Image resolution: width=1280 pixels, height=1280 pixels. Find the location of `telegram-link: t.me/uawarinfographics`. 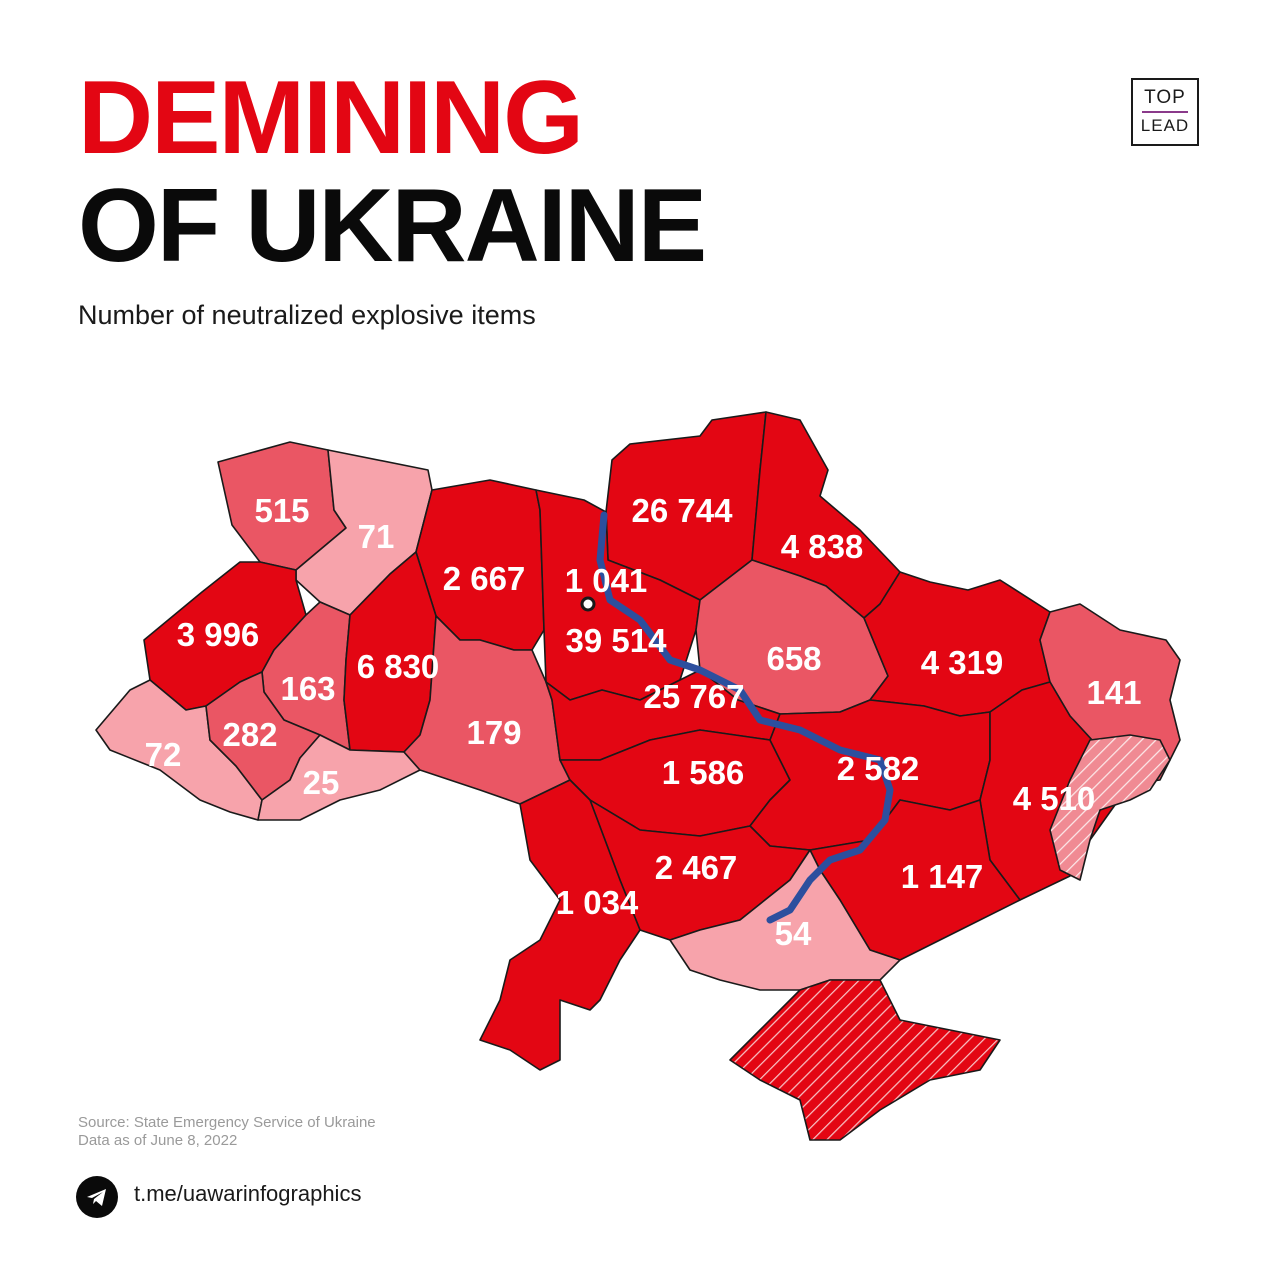

telegram-link: t.me/uawarinfographics is located at coordinates (248, 1193).